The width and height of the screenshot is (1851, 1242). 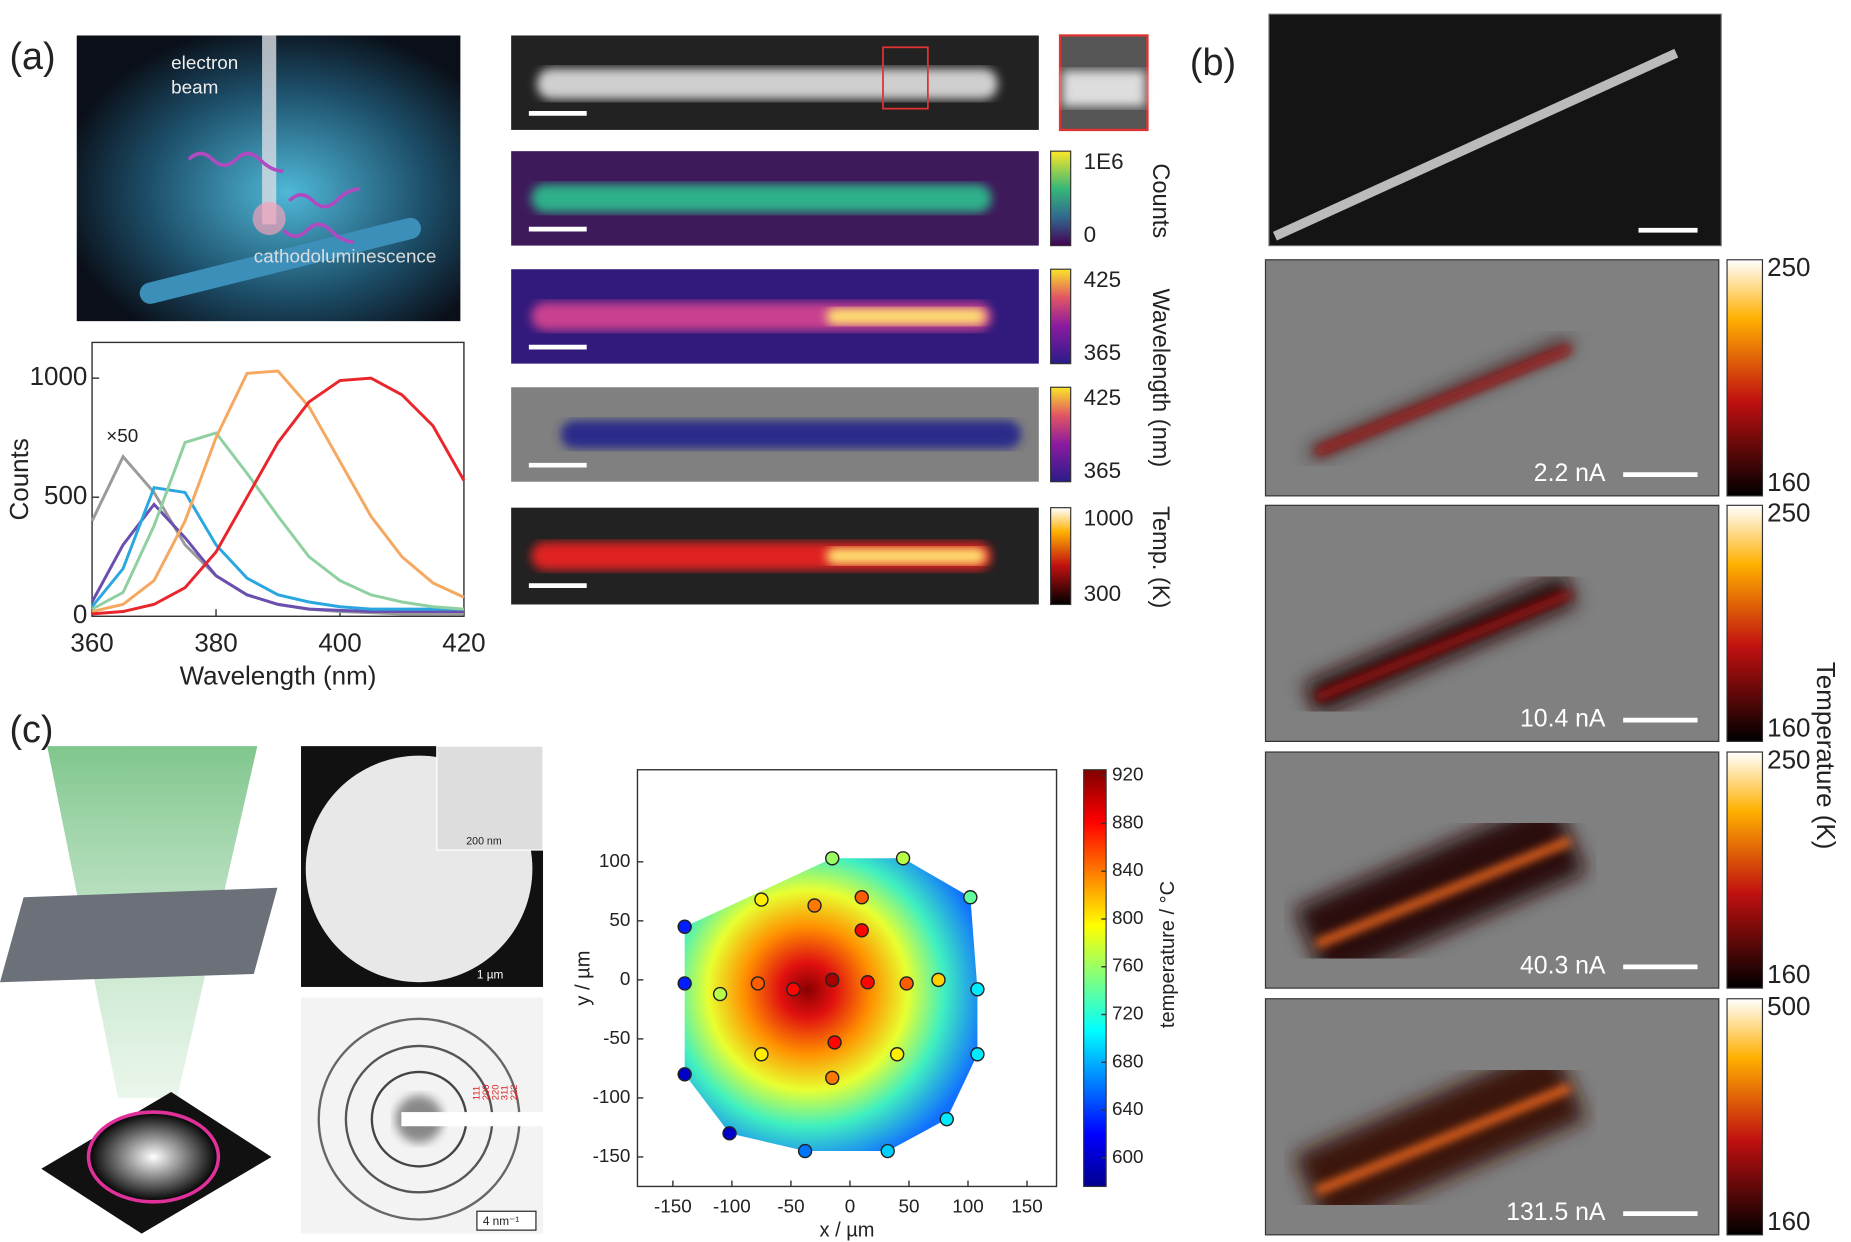 What do you see at coordinates (1102, 593) in the screenshot?
I see `colorbar-label: 300` at bounding box center [1102, 593].